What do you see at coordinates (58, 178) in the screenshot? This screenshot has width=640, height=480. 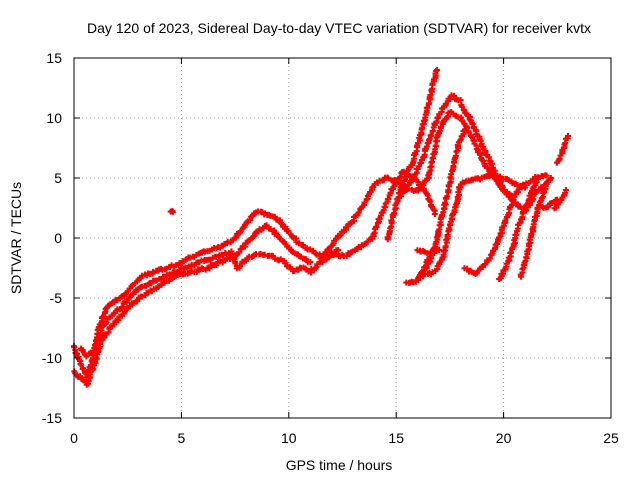 I see `y-tick-label: 5` at bounding box center [58, 178].